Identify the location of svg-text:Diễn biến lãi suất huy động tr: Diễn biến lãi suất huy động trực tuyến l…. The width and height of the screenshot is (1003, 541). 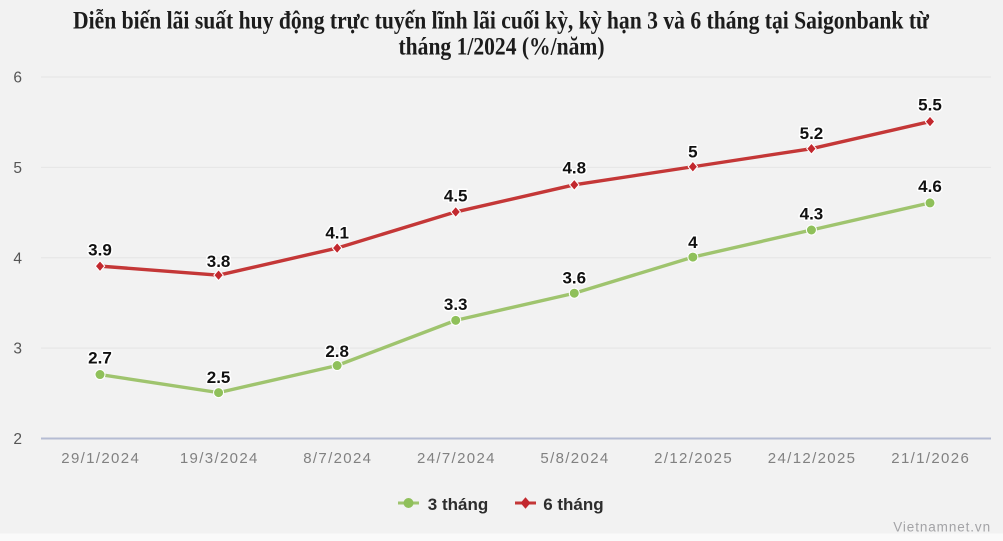
(501, 21).